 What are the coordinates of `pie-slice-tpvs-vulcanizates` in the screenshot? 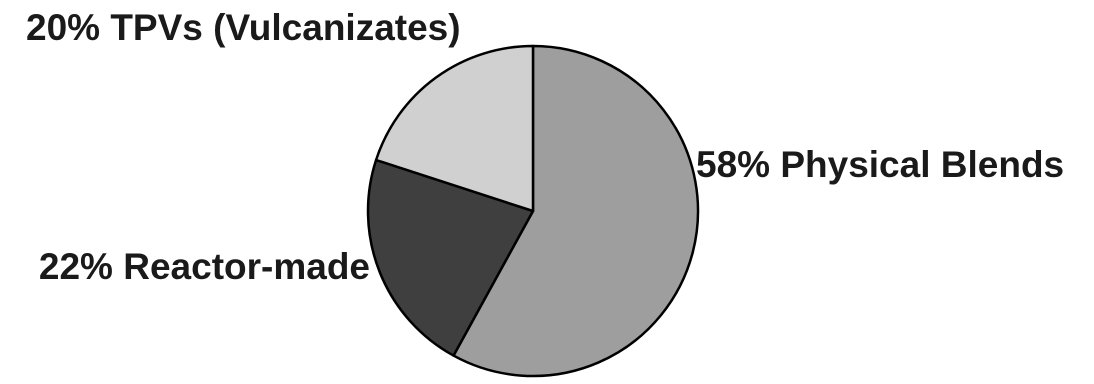 It's located at (454, 128).